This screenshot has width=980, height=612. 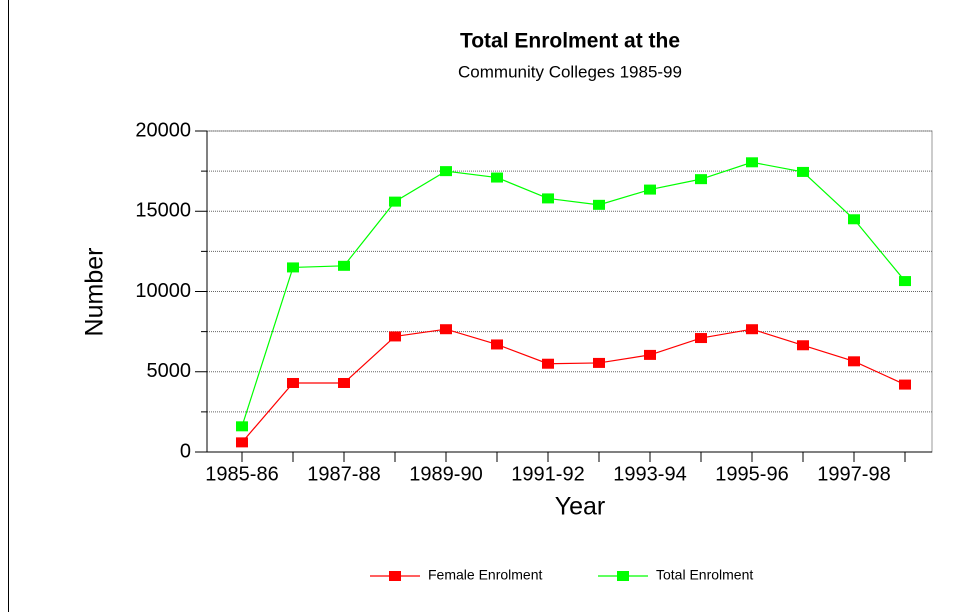 What do you see at coordinates (163, 291) in the screenshot?
I see `y-tick-label: 10000` at bounding box center [163, 291].